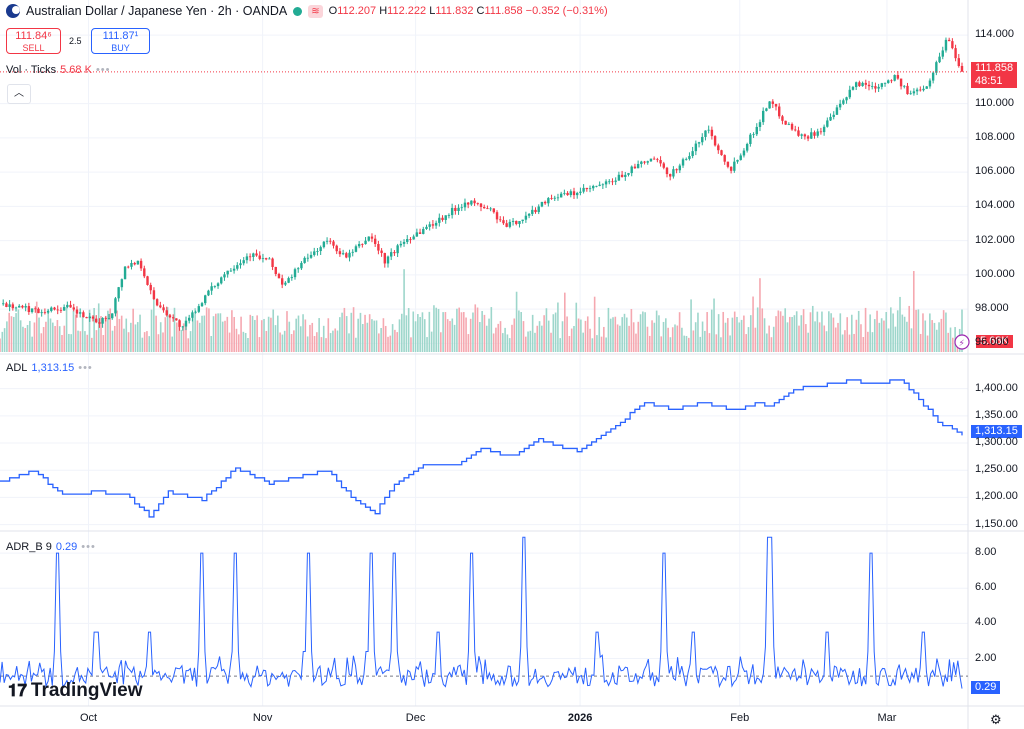  Describe the element at coordinates (994, 341) in the screenshot. I see `volume-tag: 5.68K` at that location.